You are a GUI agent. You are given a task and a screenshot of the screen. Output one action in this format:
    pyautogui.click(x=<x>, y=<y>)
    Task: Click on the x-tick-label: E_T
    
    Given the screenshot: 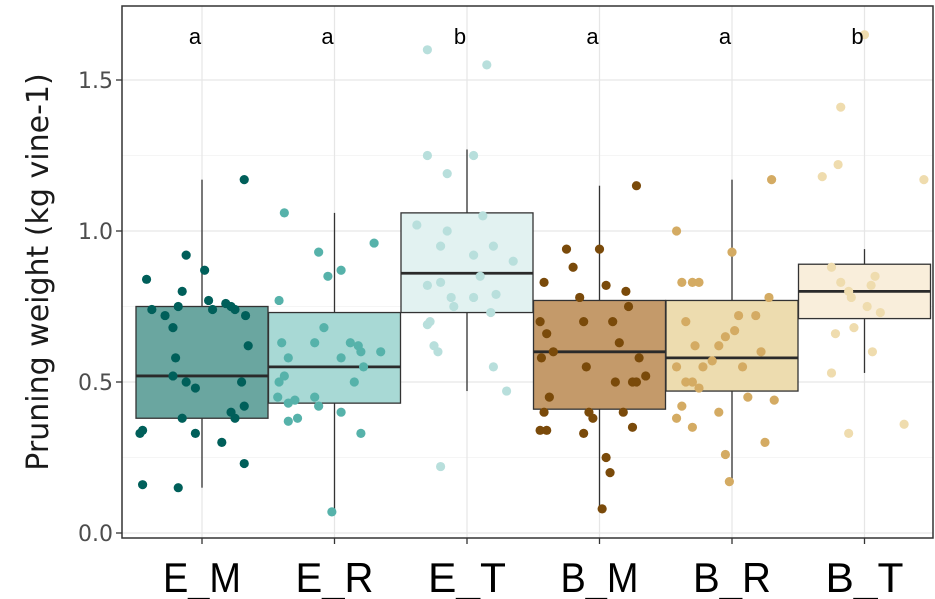 What is the action you would take?
    pyautogui.click(x=467, y=576)
    